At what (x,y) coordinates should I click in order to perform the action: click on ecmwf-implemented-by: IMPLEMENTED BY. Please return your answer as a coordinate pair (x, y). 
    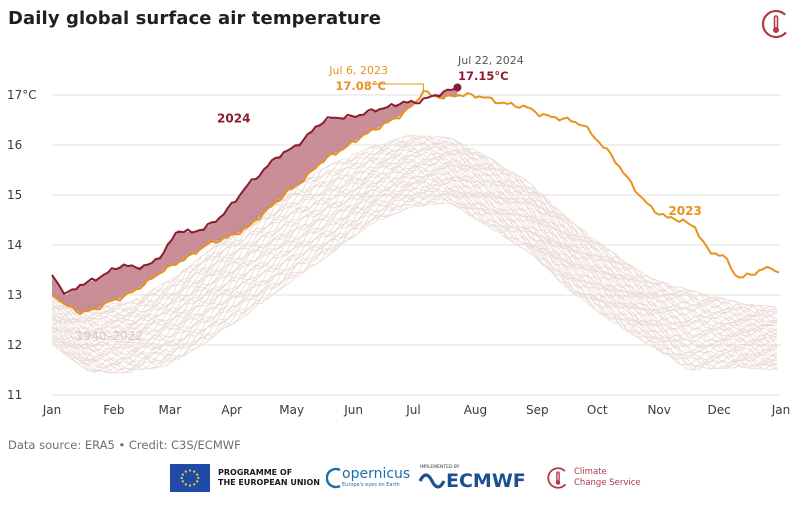
    Looking at the image, I should click on (440, 467).